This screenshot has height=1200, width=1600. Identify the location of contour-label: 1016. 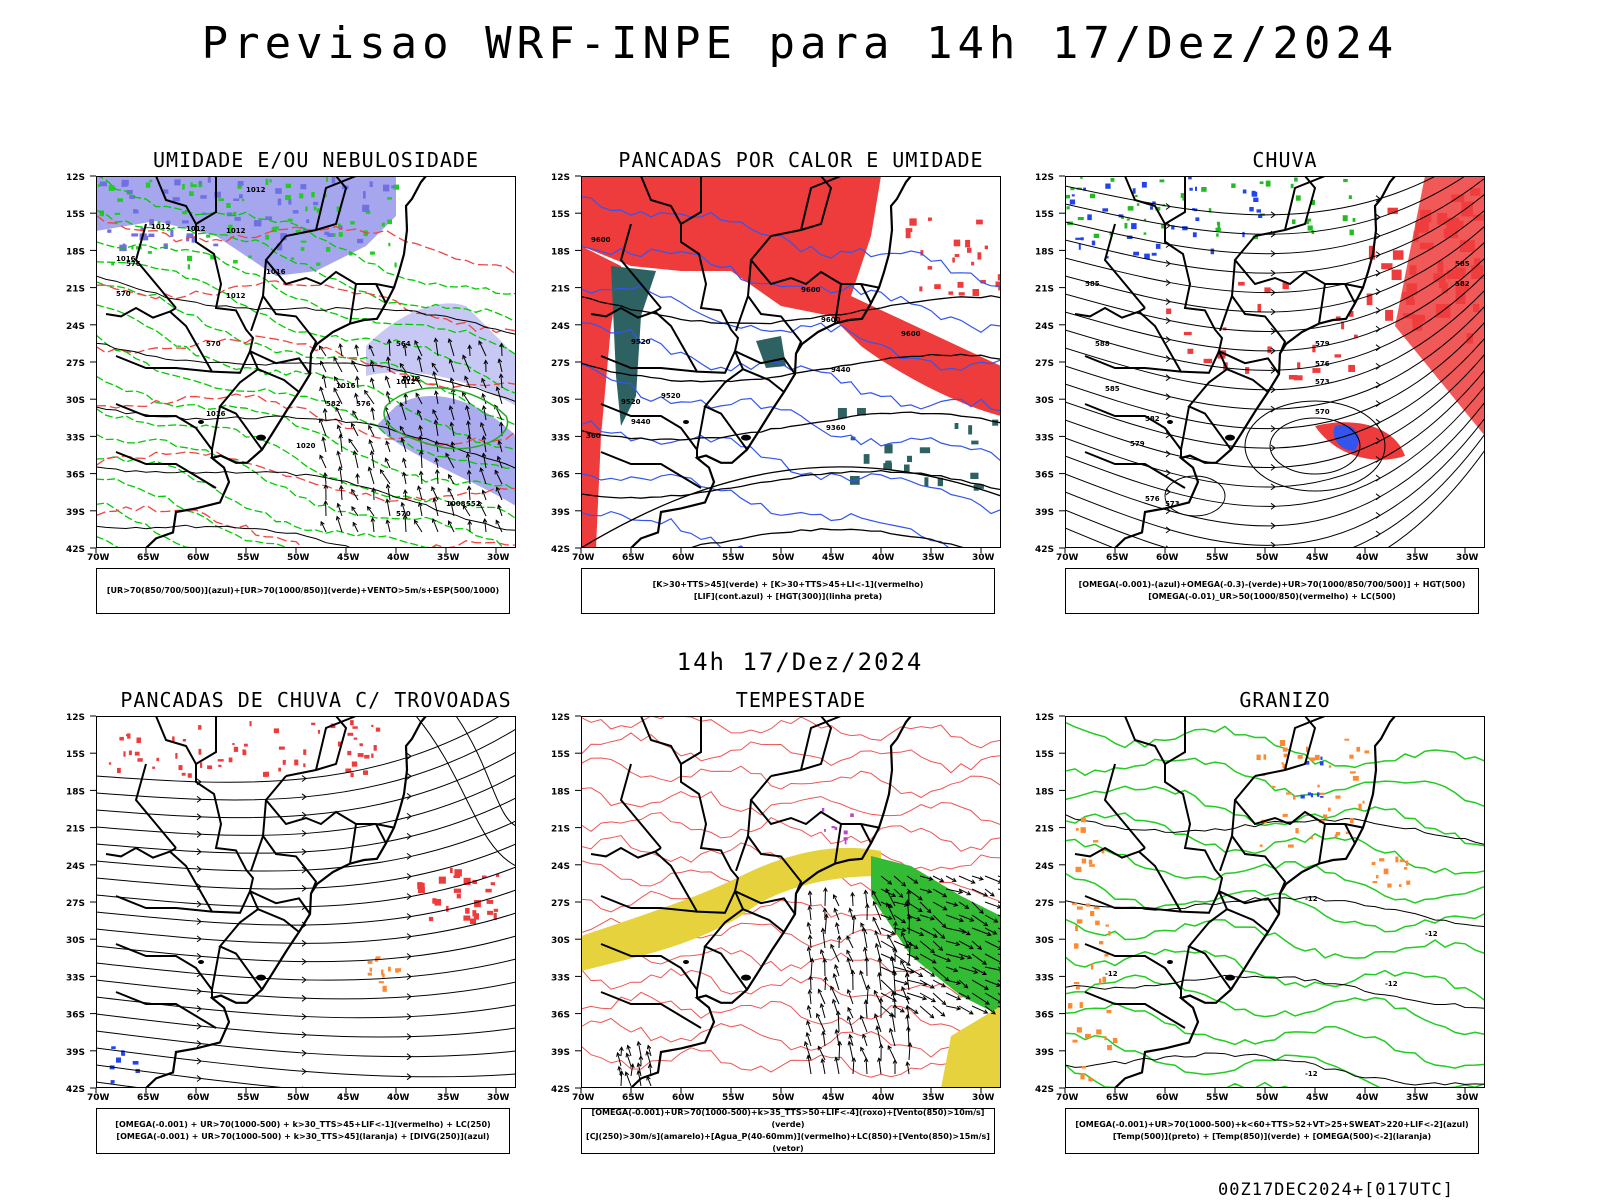
(126, 259).